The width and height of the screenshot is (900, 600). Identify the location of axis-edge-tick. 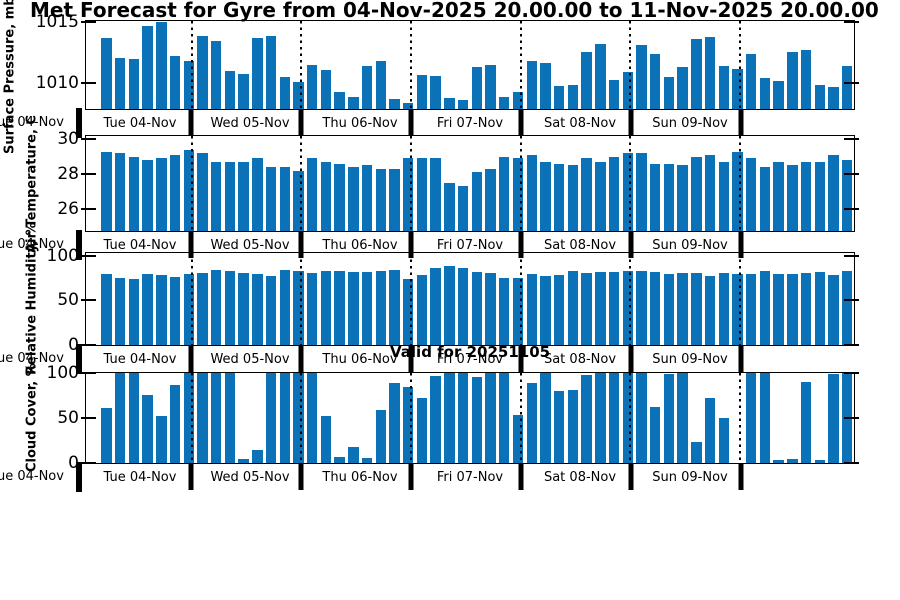
(79, 359).